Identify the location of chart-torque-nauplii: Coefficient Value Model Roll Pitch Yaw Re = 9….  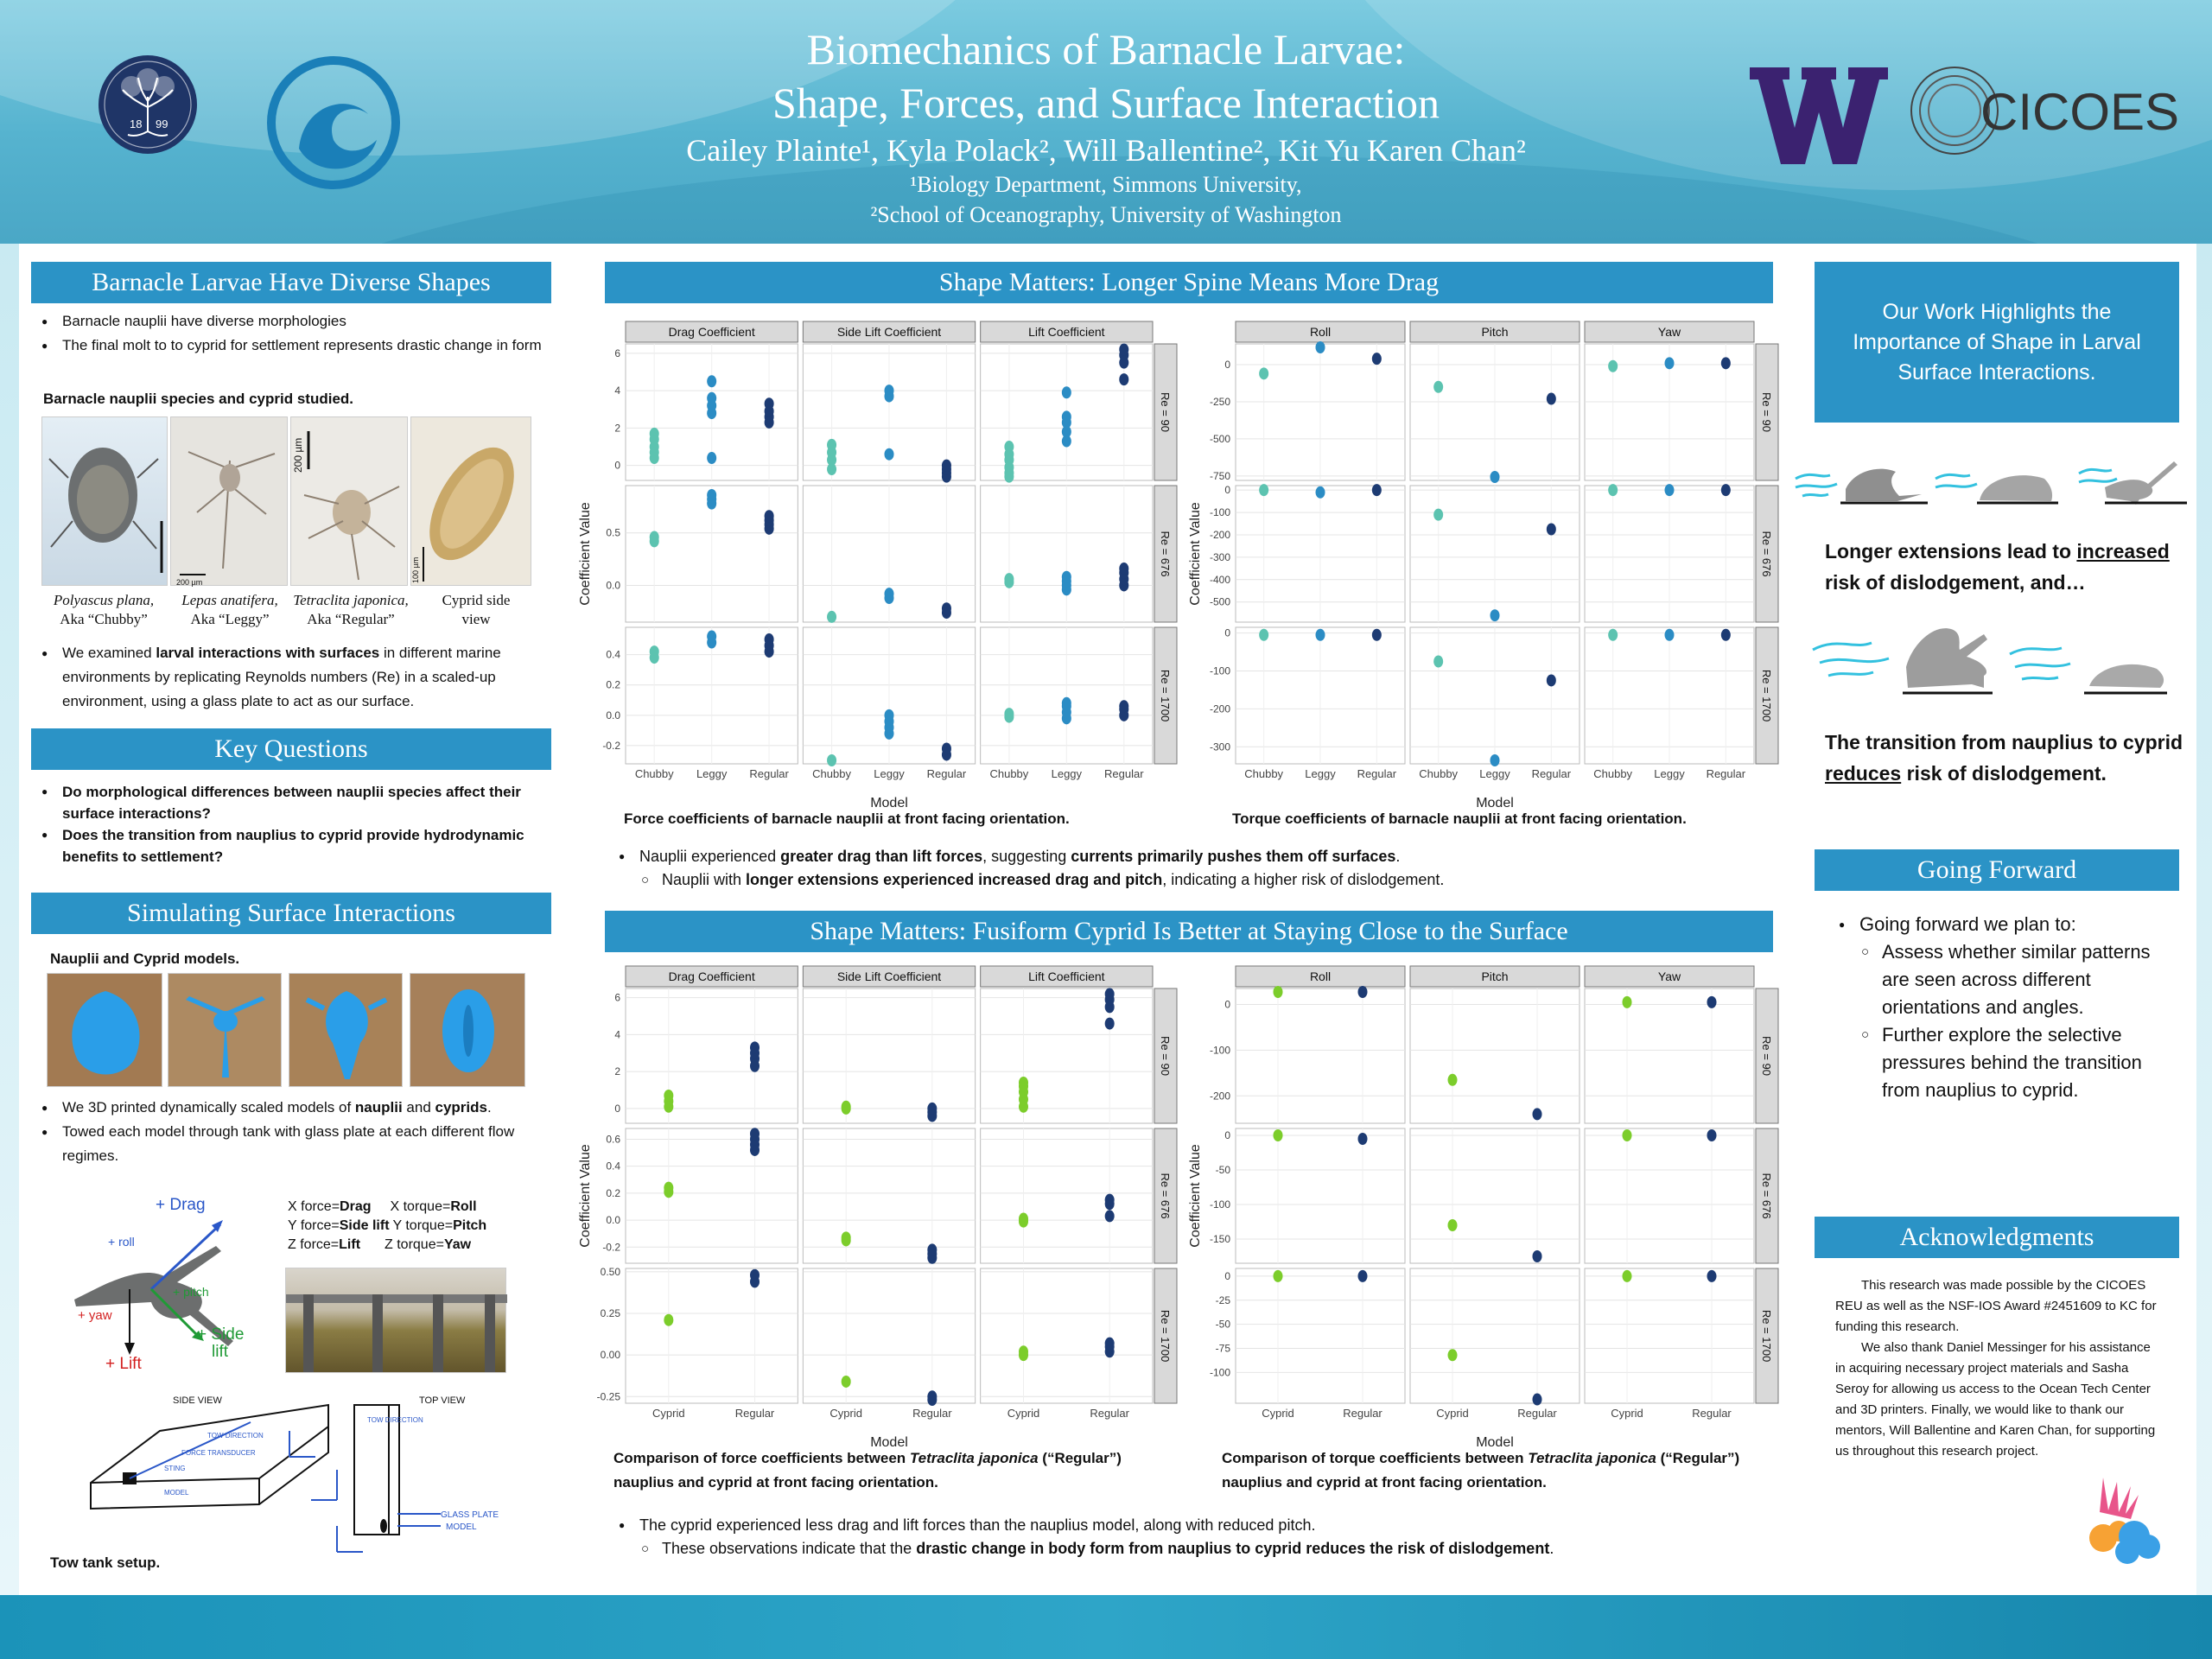
(1482, 566).